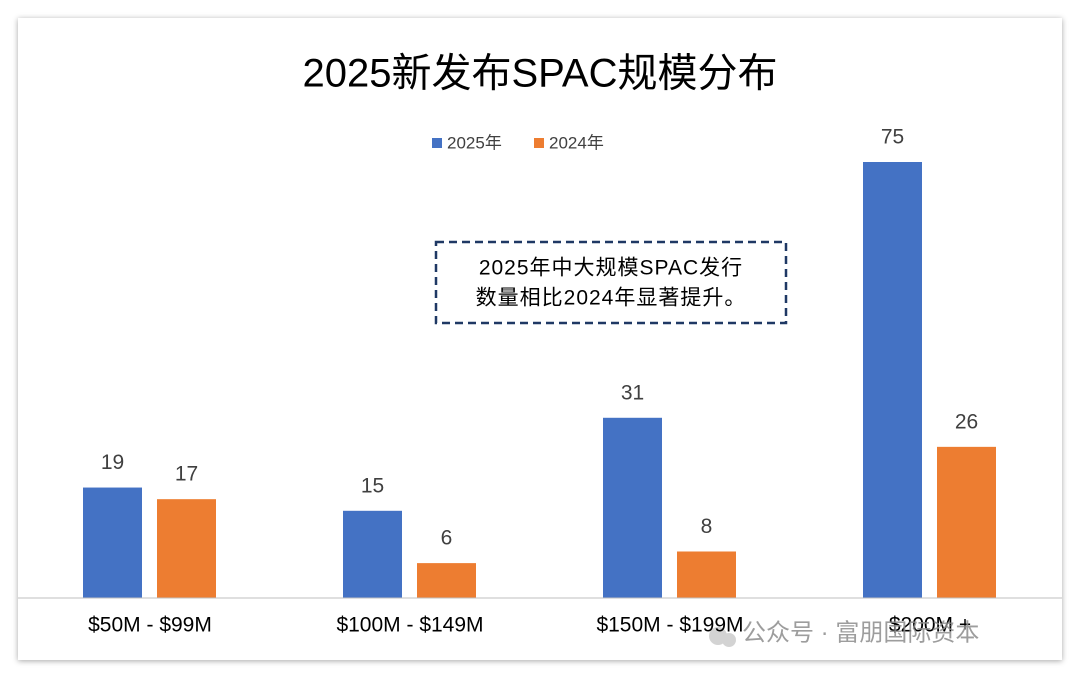 This screenshot has width=1080, height=678. I want to click on chart-title: 2025新发布SPAC规模分布, so click(540, 74).